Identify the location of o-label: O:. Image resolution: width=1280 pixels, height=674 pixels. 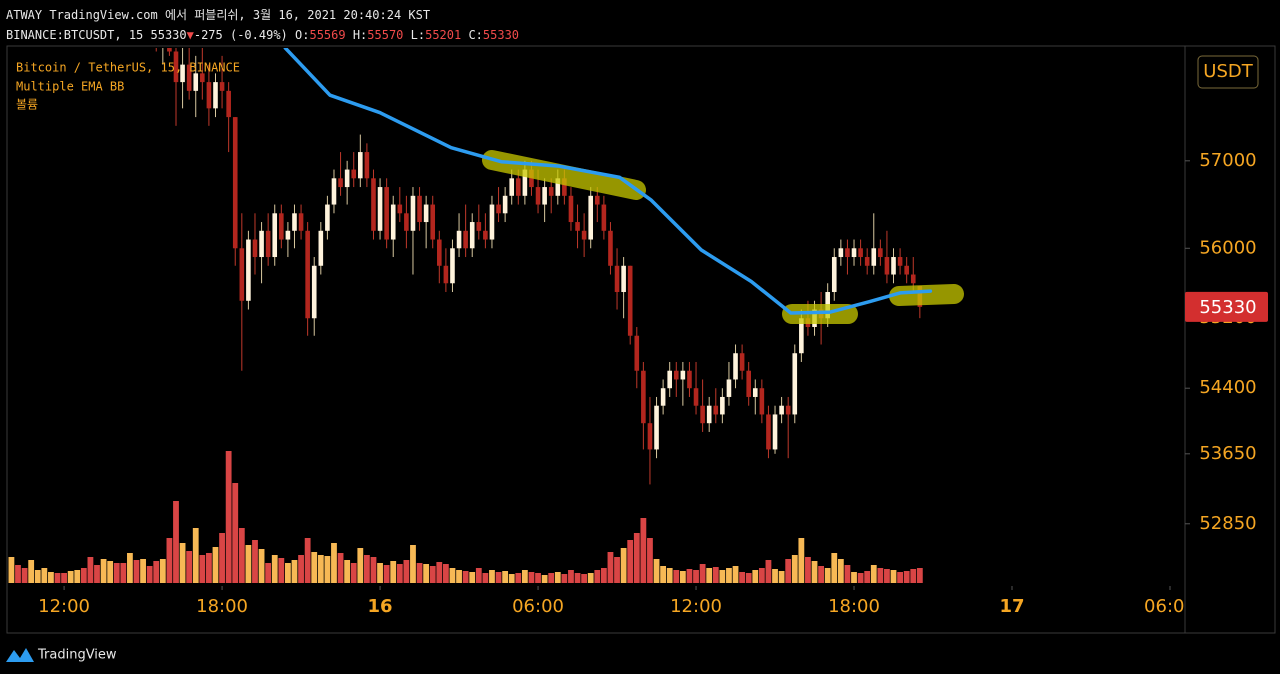
(302, 35).